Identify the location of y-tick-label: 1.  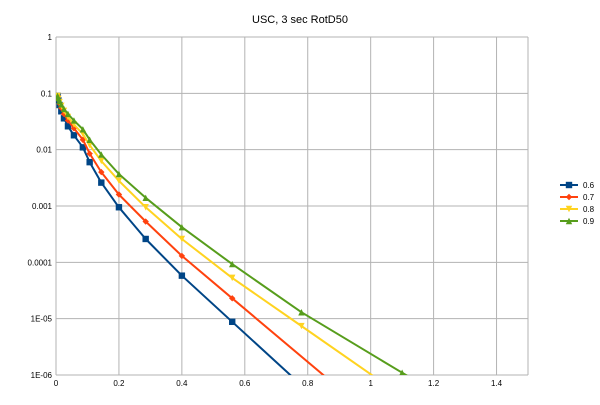
(50, 37).